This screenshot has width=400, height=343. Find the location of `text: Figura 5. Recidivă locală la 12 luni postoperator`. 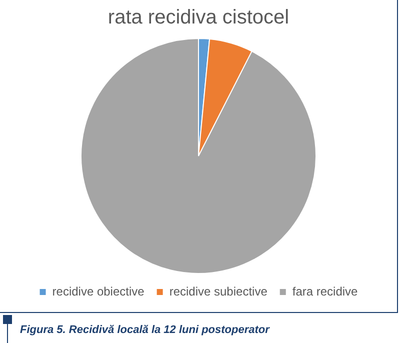

text: Figura 5. Recidivă locală la 12 luni postoperator is located at coordinates (145, 330).